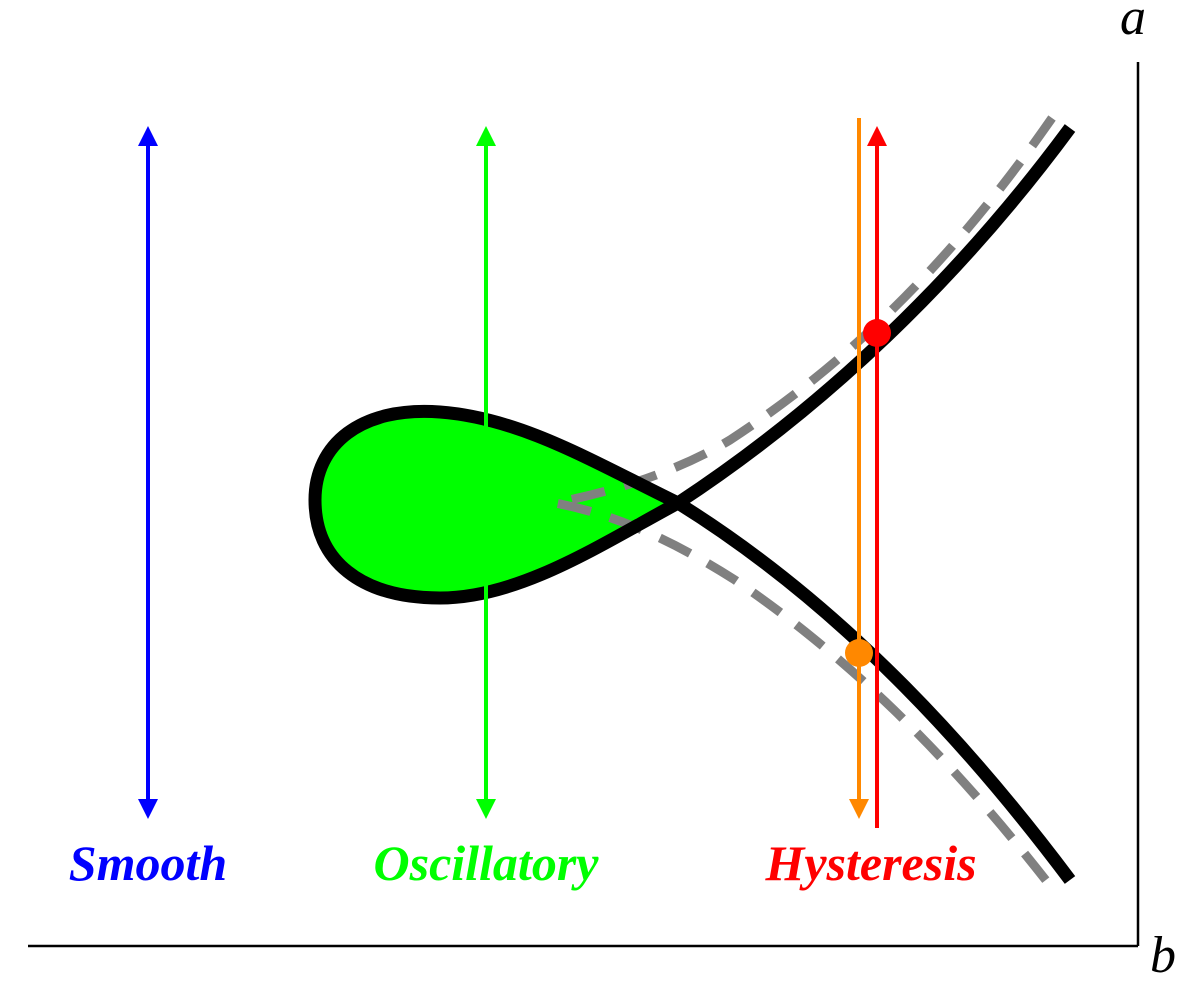  I want to click on oscillatory-label: Oscillatory, so click(487, 863).